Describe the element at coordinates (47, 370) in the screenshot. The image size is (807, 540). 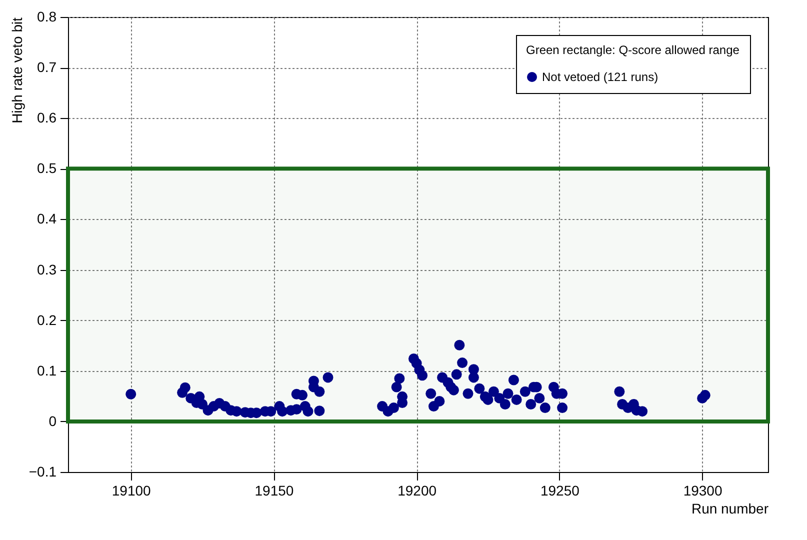
I see `y-tick-label: 0.1` at that location.